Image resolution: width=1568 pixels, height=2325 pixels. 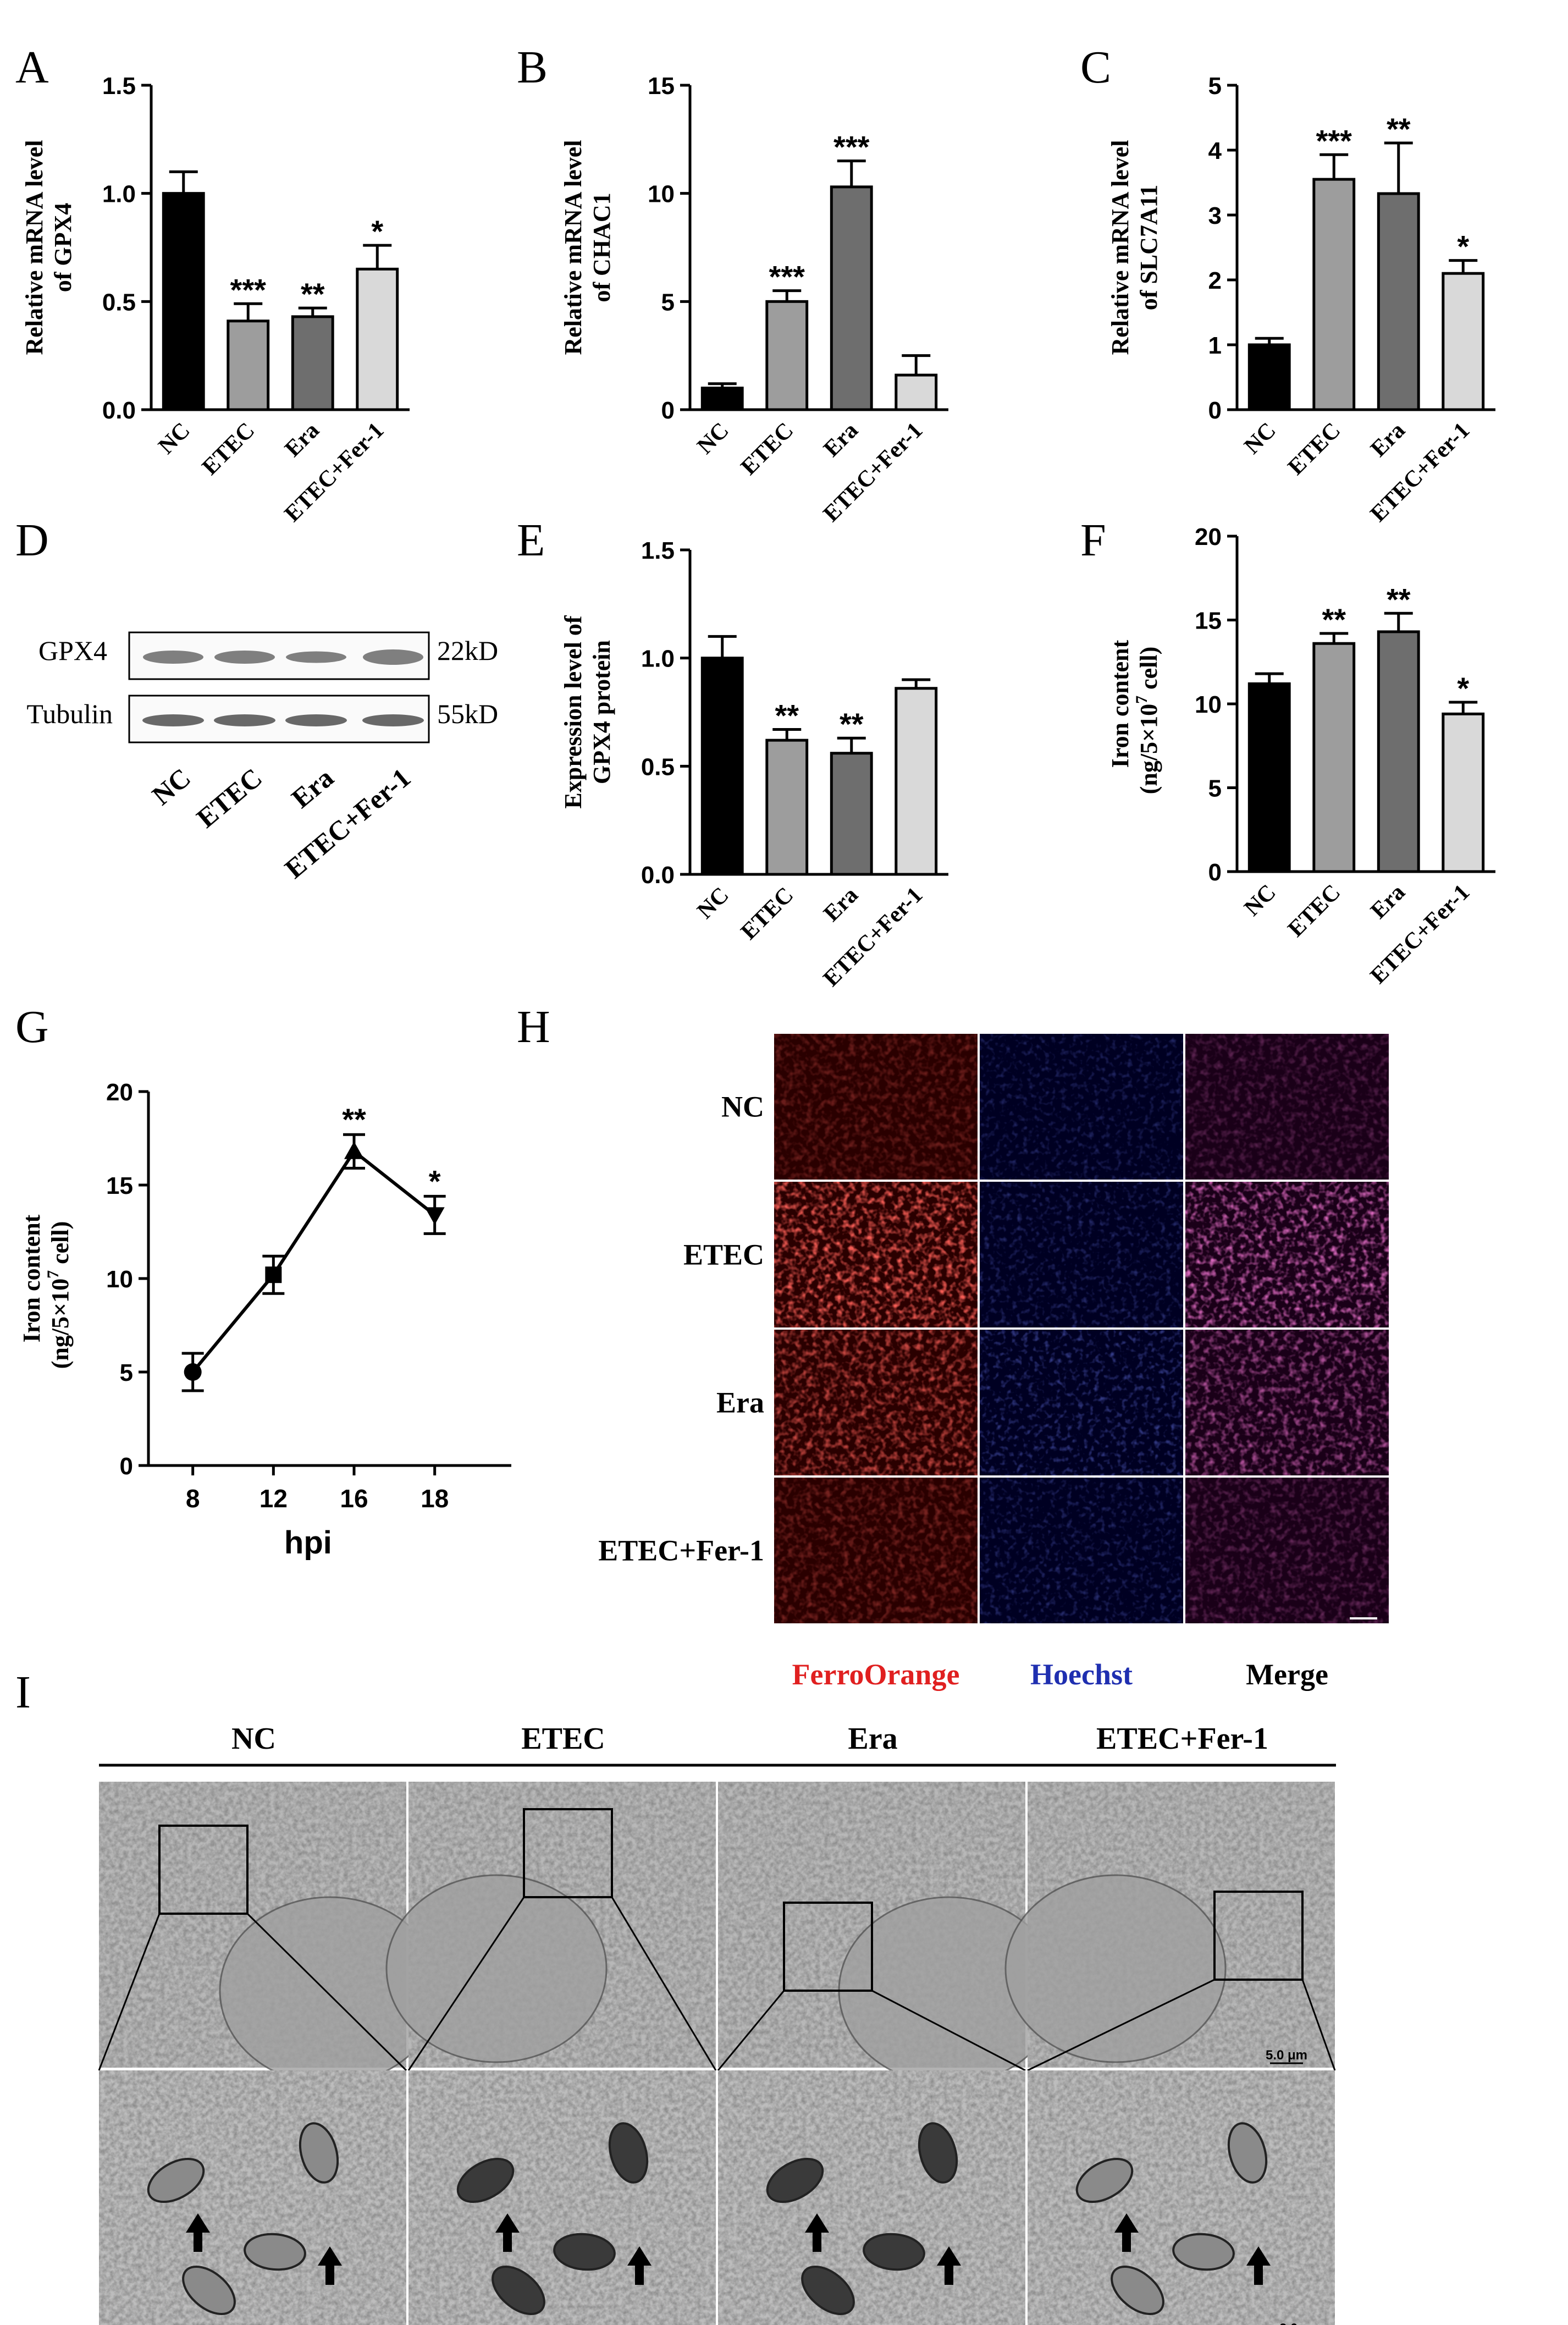 I want to click on blot-label-gpx4: GPX4, so click(x=72, y=651).